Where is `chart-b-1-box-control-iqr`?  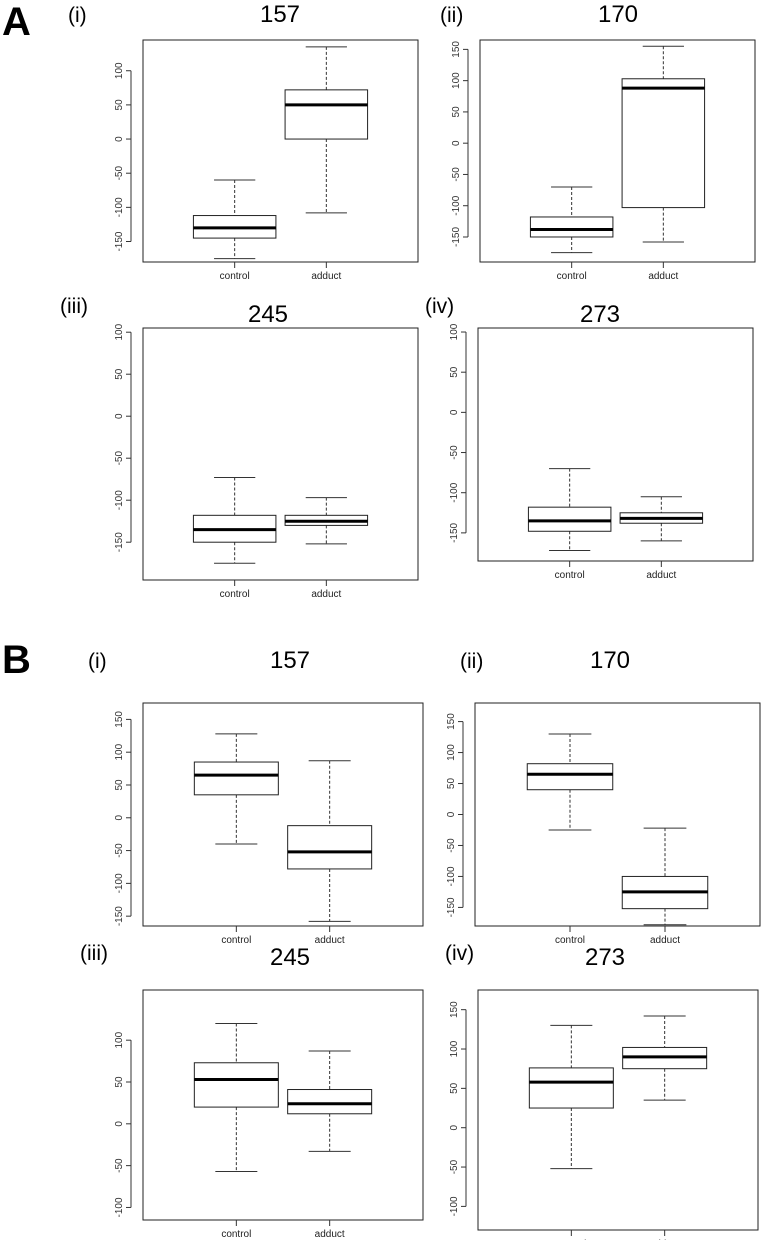 chart-b-1-box-control-iqr is located at coordinates (236, 778).